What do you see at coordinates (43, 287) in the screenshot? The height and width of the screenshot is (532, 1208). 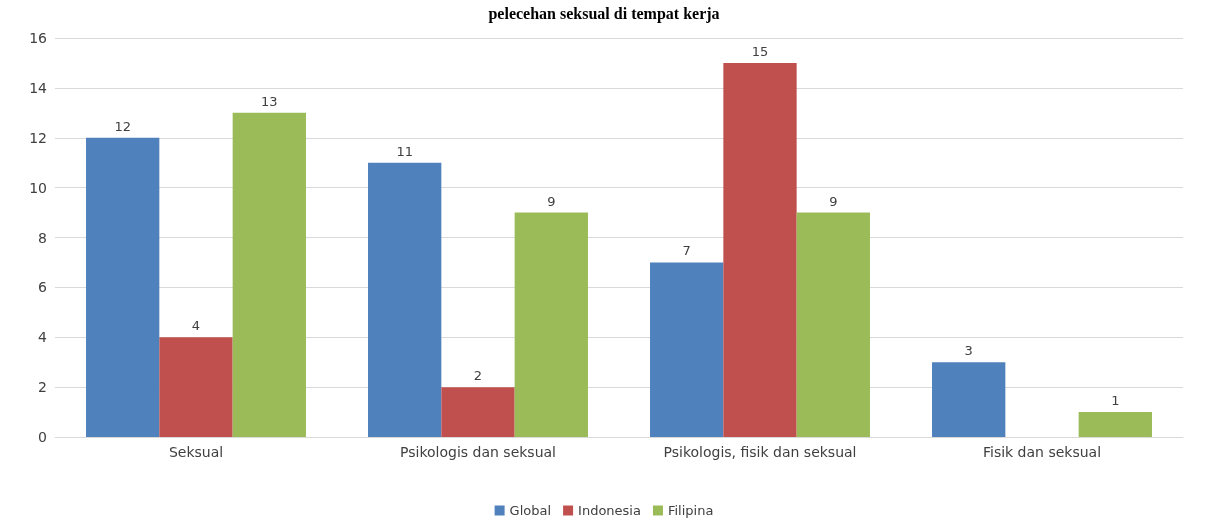 I see `y-tick-label: 6` at bounding box center [43, 287].